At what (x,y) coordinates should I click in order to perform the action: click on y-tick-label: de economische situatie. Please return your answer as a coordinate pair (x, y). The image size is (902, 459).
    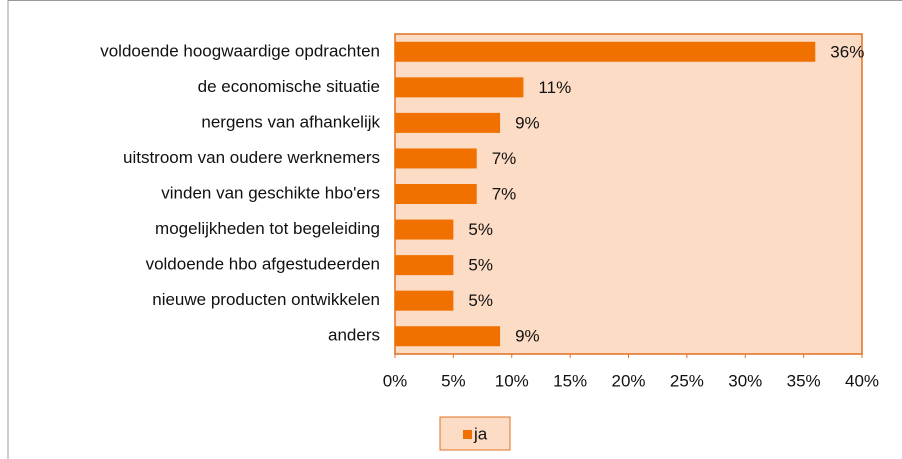
    Looking at the image, I should click on (289, 86).